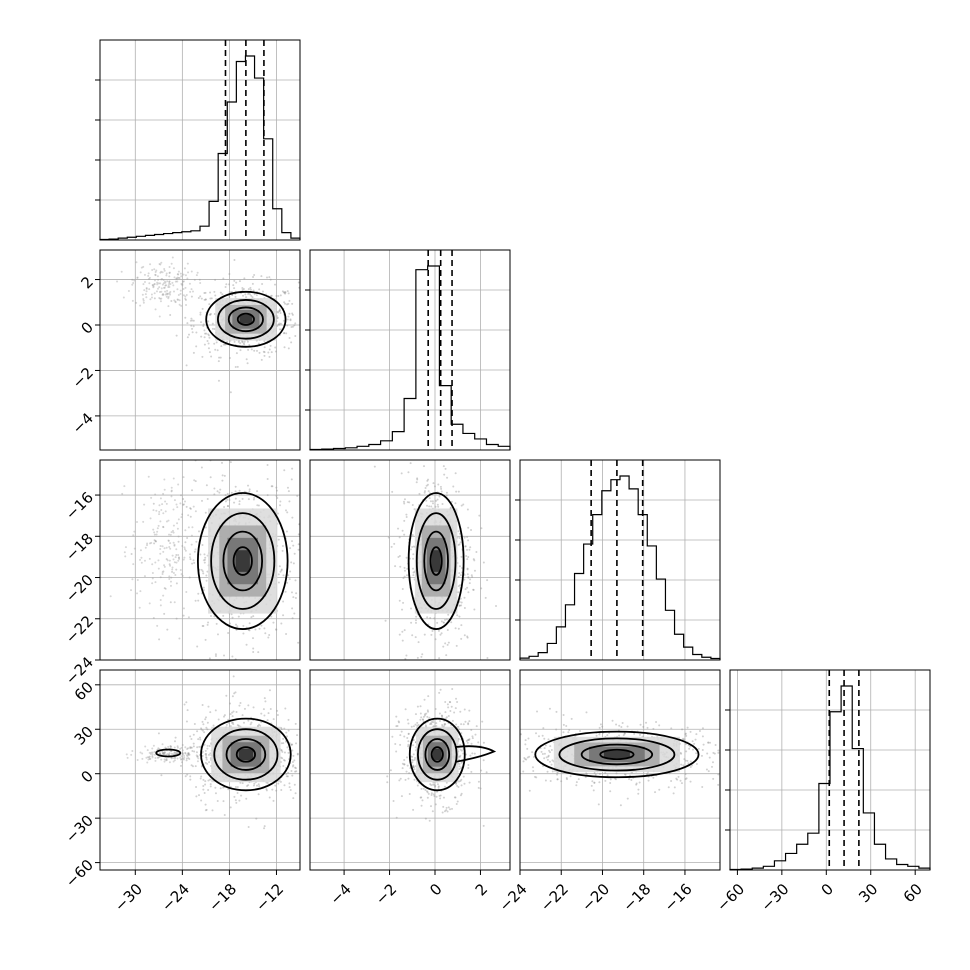 This screenshot has width=970, height=970. Describe the element at coordinates (827, 889) in the screenshot. I see `xtick-label-3-2: 0` at that location.